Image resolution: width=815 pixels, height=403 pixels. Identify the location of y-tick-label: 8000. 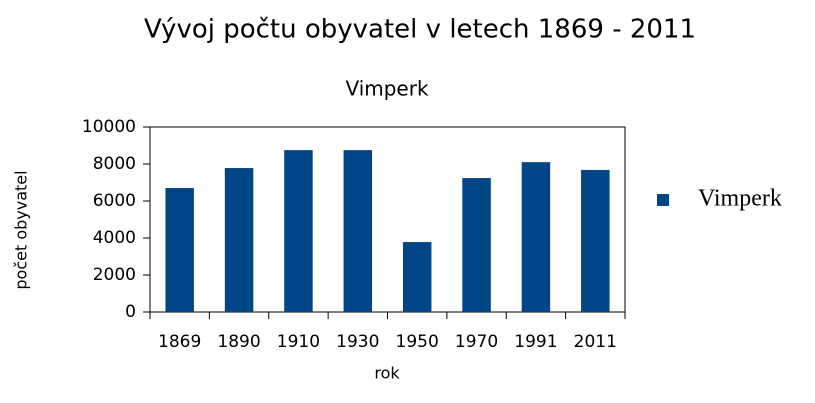
(114, 164).